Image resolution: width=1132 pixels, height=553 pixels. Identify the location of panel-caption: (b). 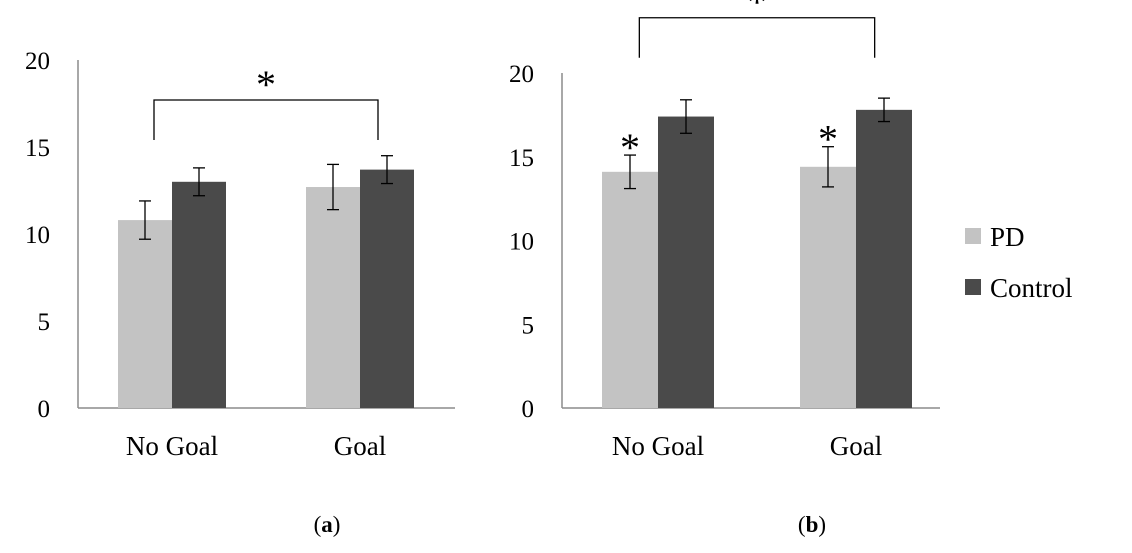
(812, 524).